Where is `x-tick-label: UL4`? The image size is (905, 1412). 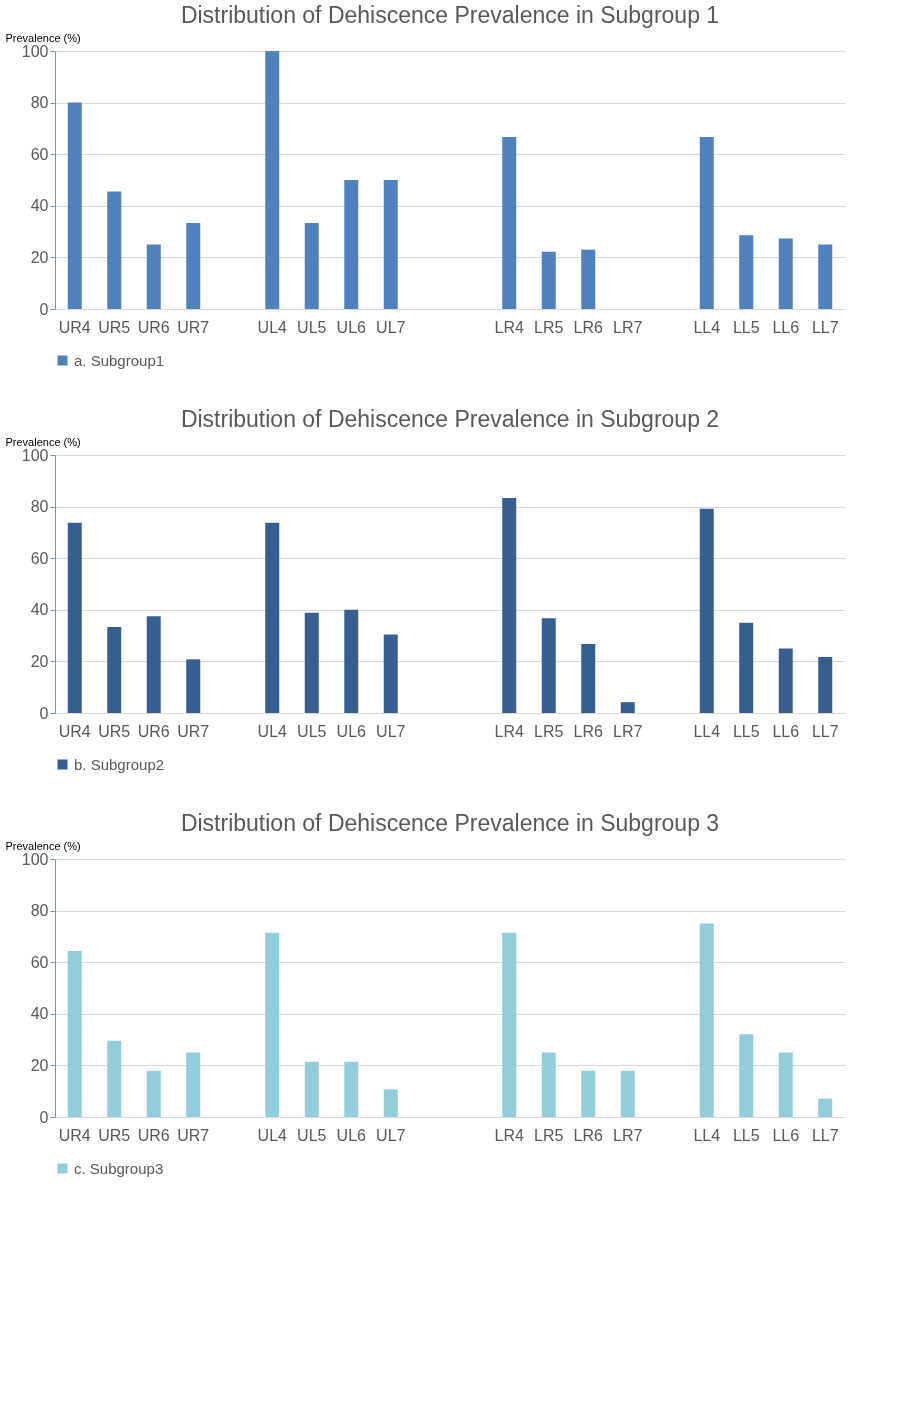
x-tick-label: UL4 is located at coordinates (272, 327).